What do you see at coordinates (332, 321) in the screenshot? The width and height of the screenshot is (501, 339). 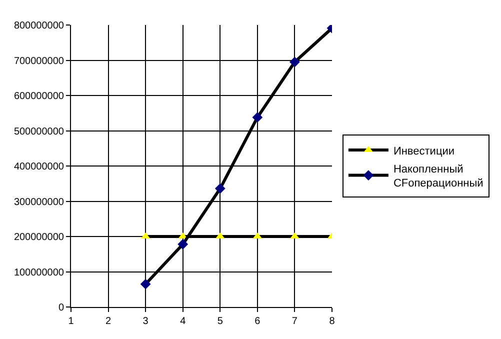 I see `x-tick-label: 8` at bounding box center [332, 321].